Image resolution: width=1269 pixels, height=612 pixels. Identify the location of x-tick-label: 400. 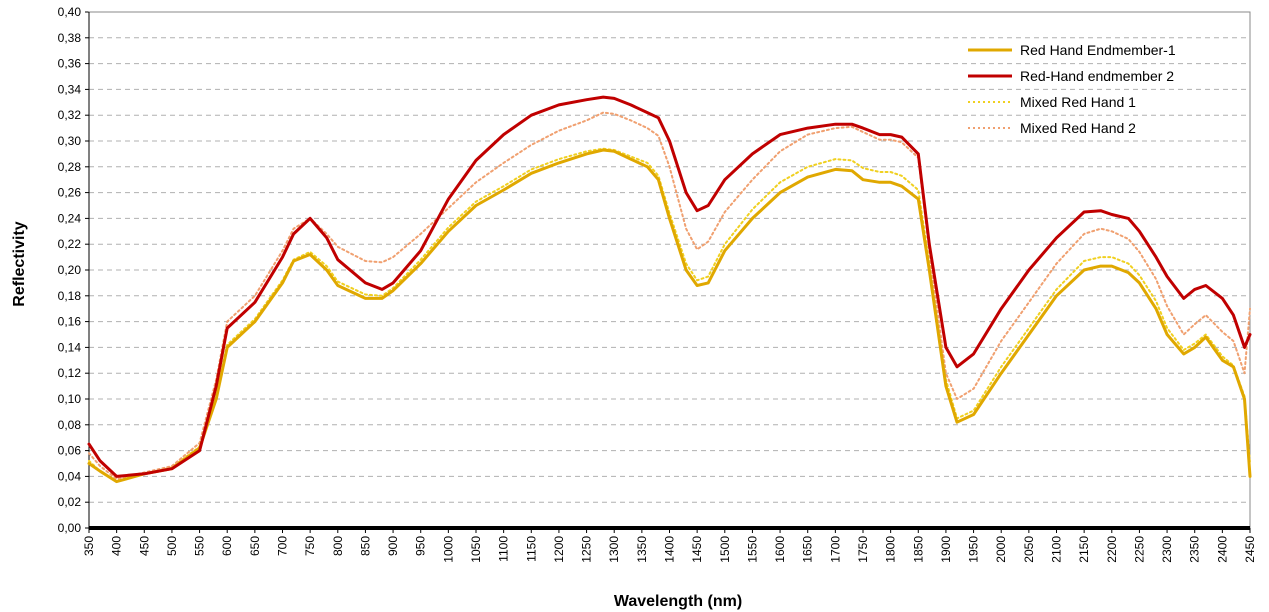
(117, 546).